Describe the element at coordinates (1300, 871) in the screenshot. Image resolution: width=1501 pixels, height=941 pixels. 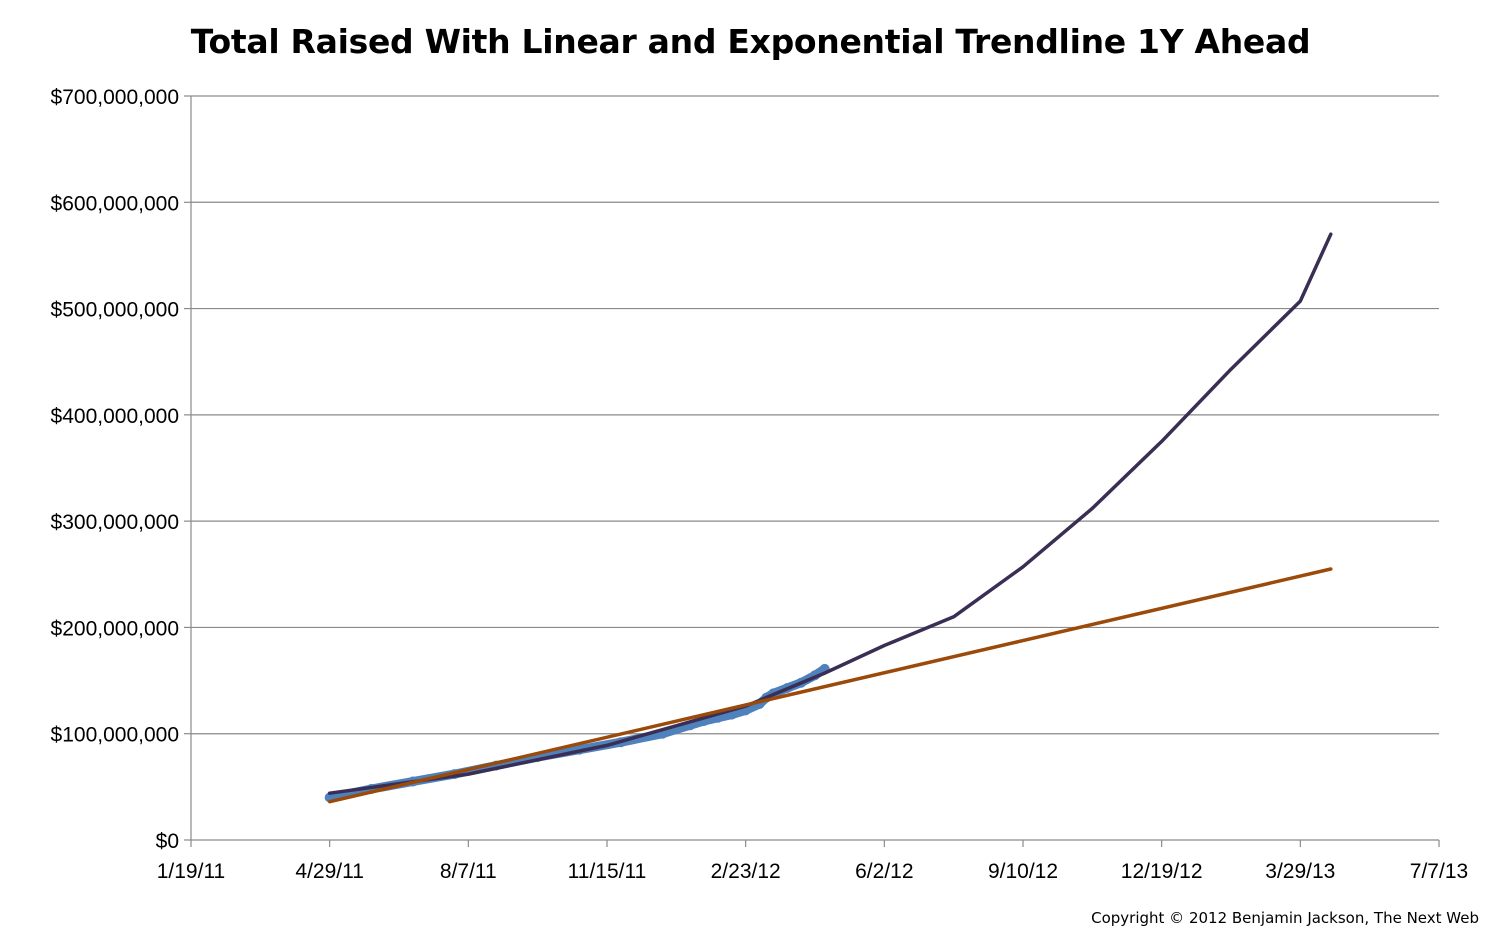
I see `x-tick-label: 3/29/13` at that location.